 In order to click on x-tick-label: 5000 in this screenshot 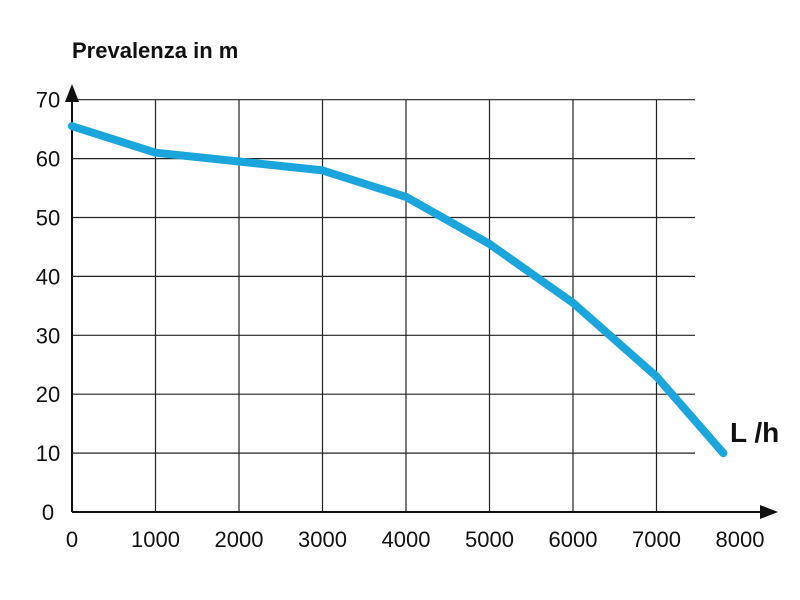, I will do `click(489, 539)`.